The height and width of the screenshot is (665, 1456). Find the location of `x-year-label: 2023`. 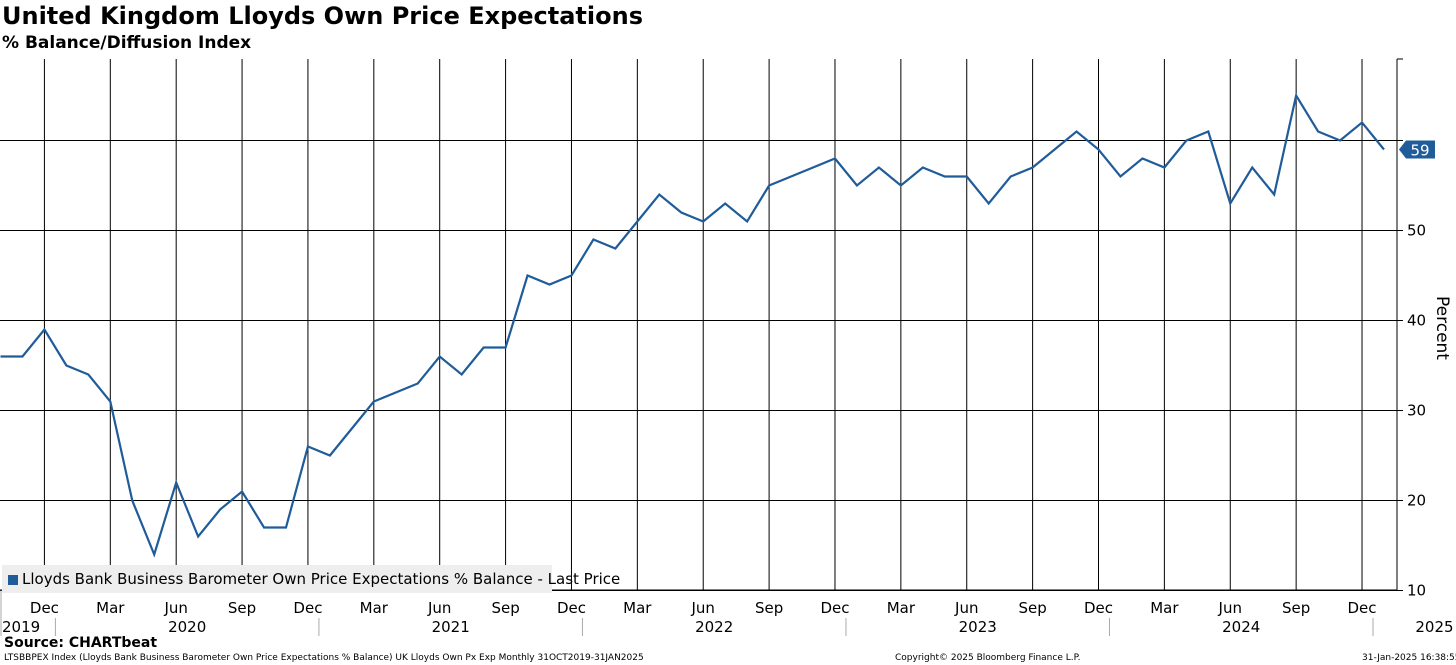

x-year-label: 2023 is located at coordinates (978, 627).